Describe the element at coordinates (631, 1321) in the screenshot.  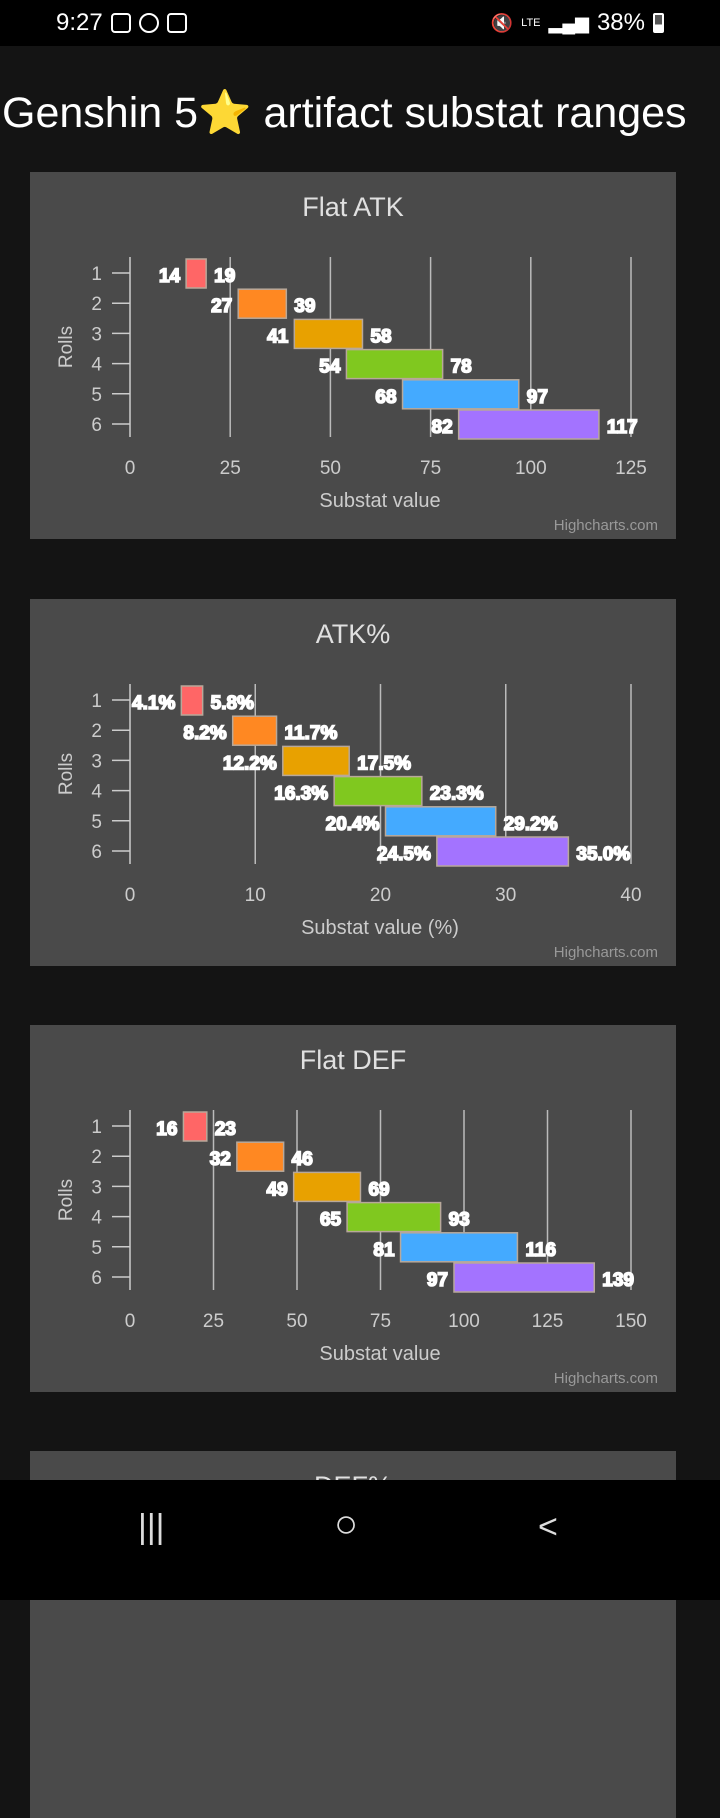
I see `x-tick-label: 150` at that location.